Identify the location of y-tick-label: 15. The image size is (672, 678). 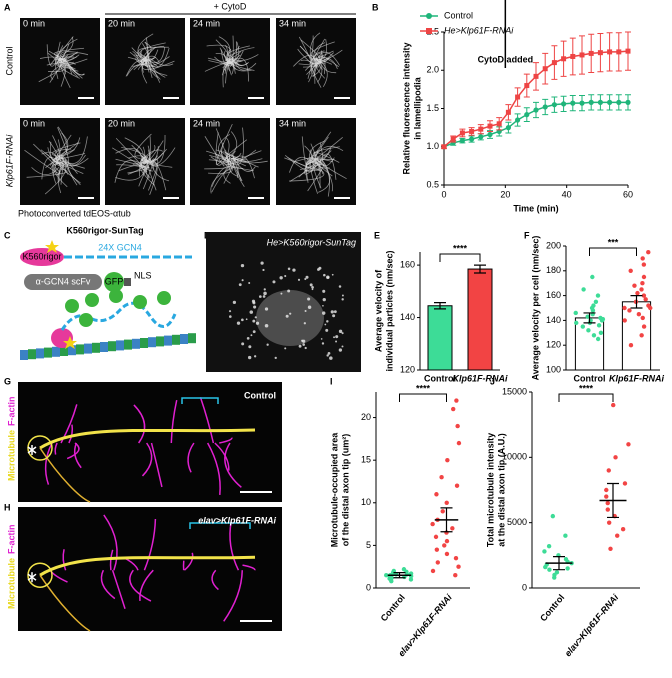
(366, 460).